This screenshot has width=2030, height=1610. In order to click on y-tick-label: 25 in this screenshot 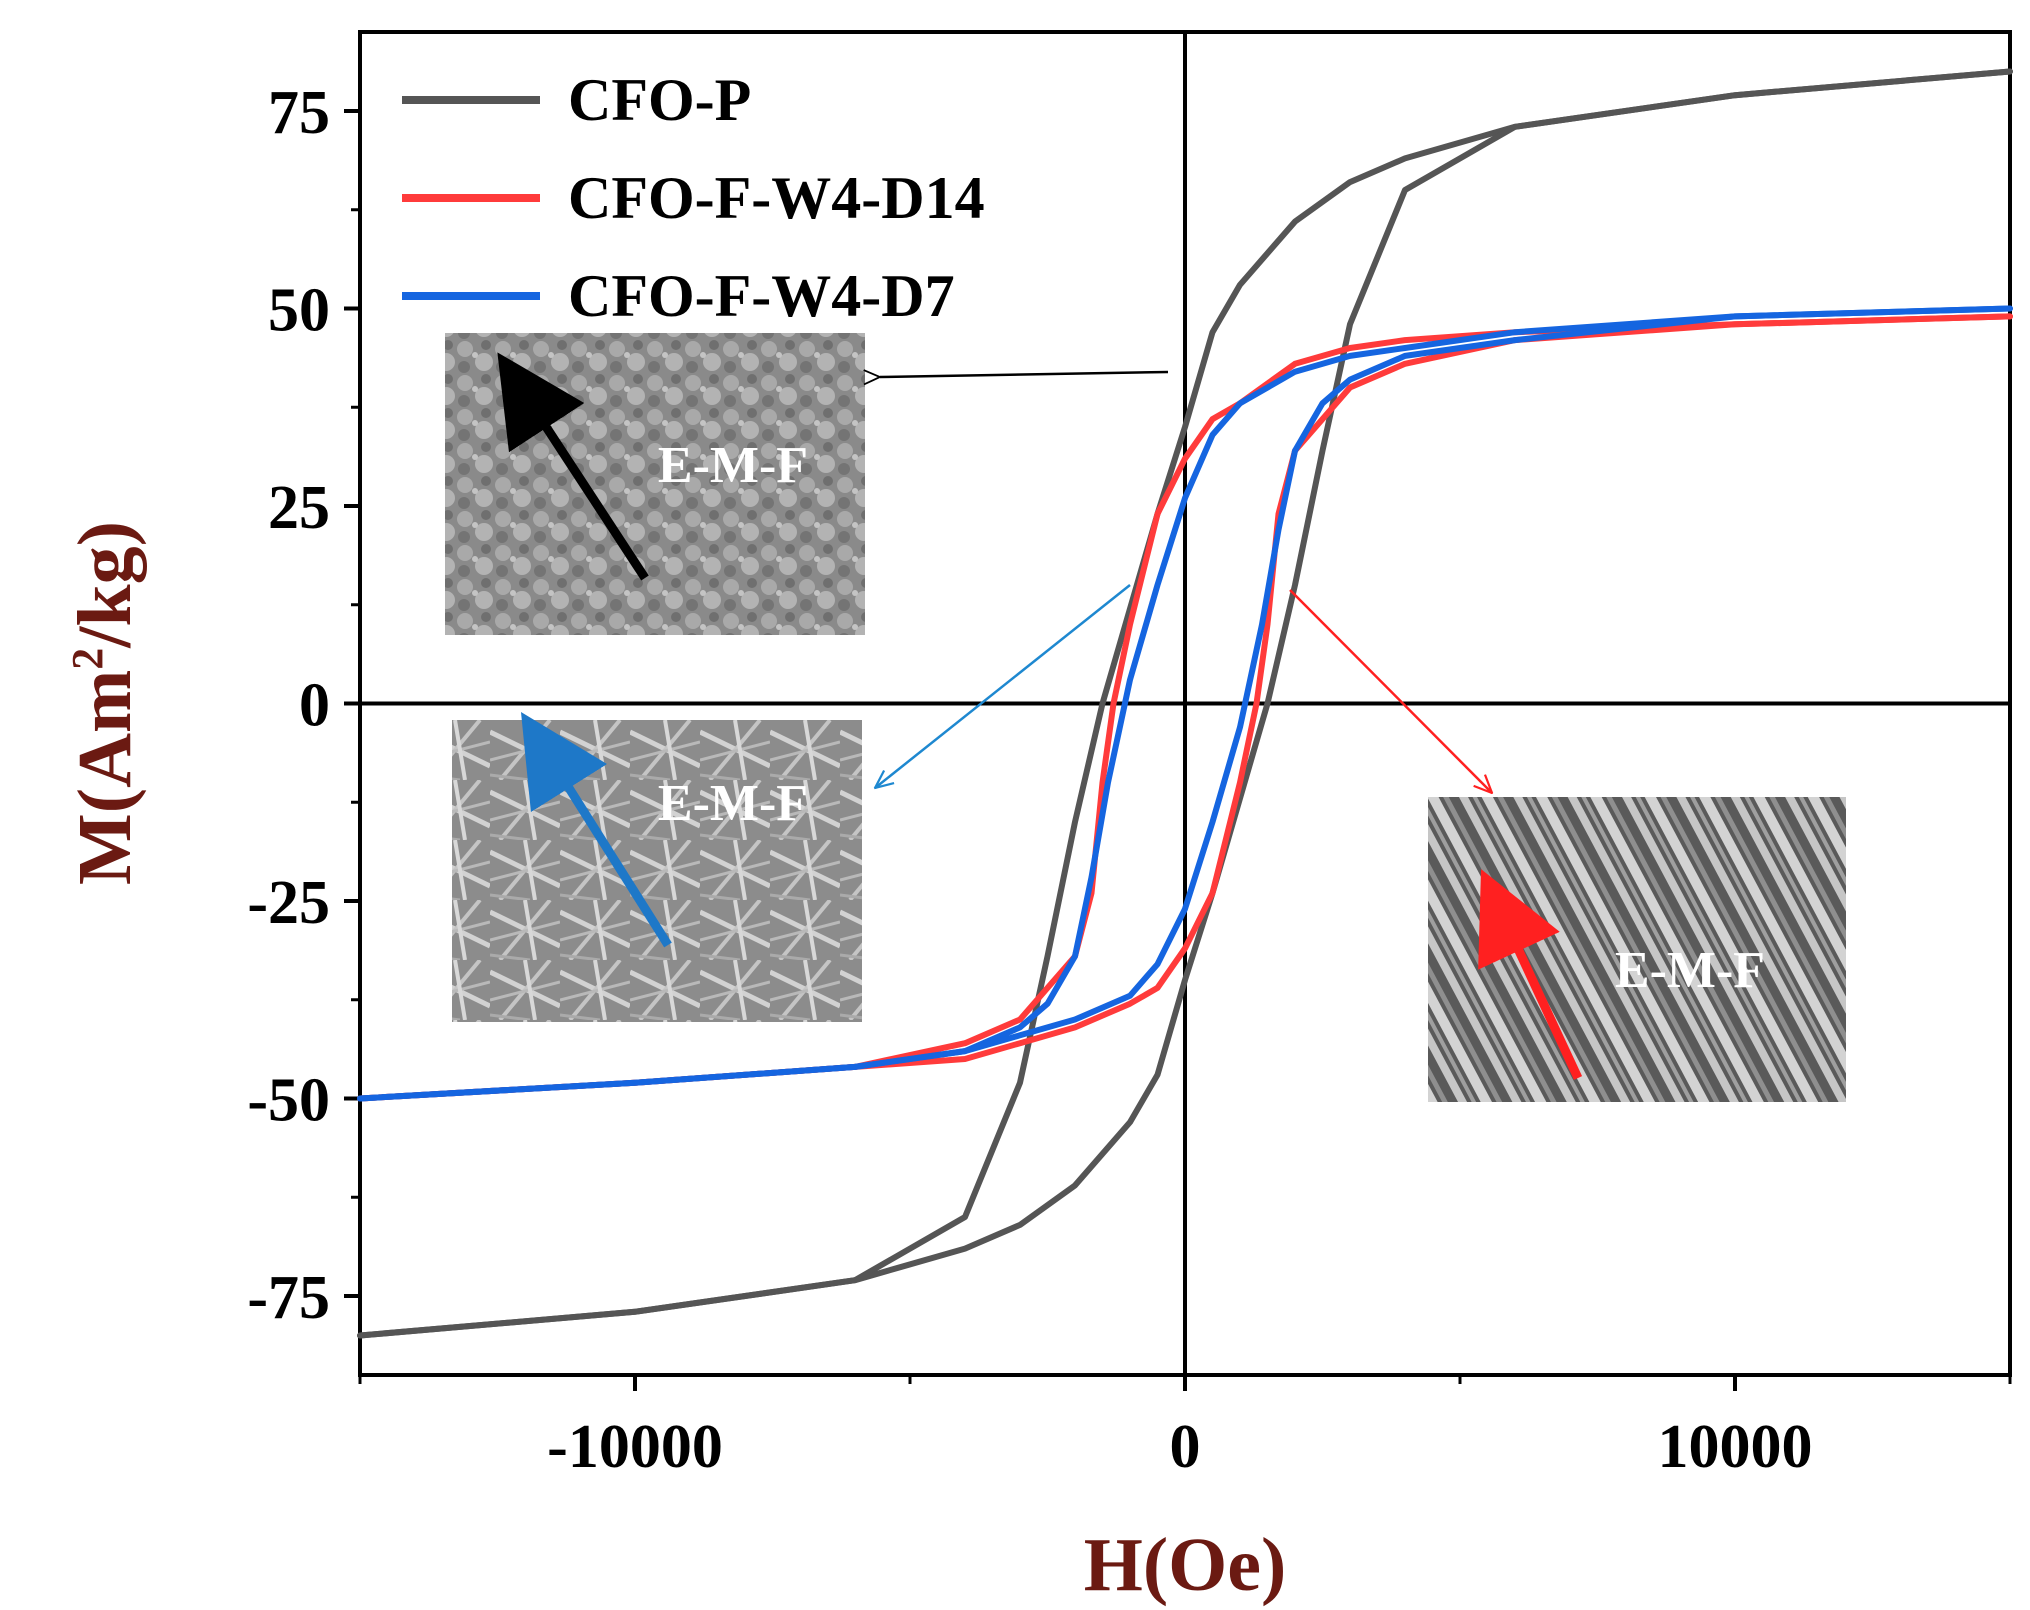, I will do `click(299, 508)`.